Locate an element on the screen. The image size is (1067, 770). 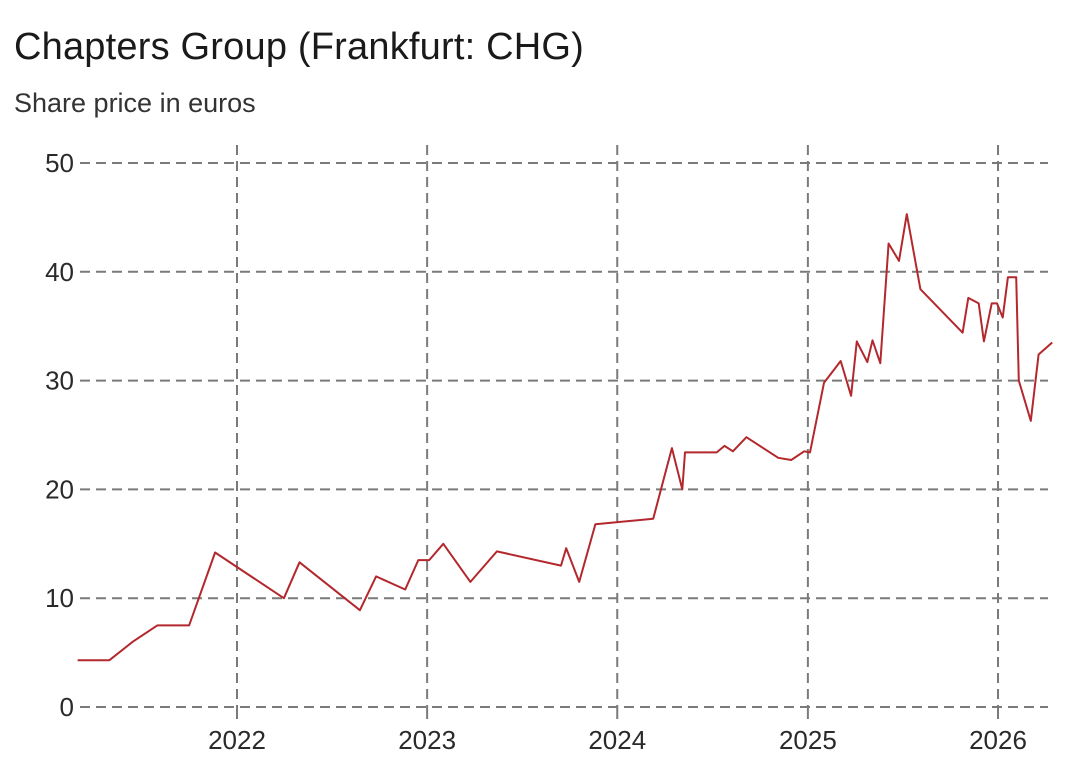
y-tick-label: 0 is located at coordinates (67, 707).